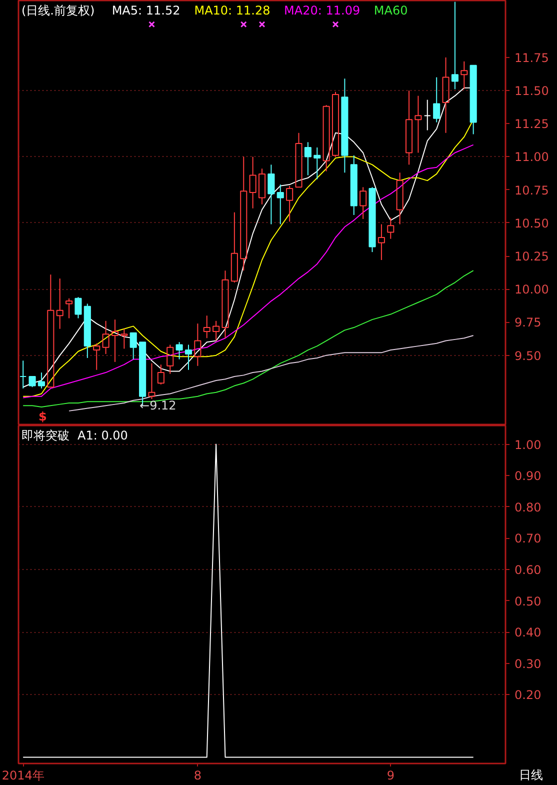  Describe the element at coordinates (58, 11) in the screenshot. I see `chart-title: (日线.前复权)` at that location.